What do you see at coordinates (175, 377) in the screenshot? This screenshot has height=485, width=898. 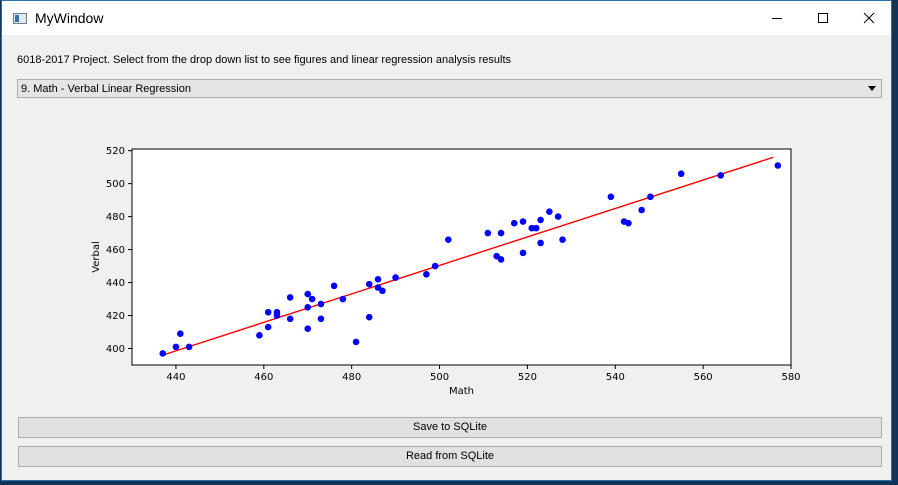 I see `x-tick-label: 440` at bounding box center [175, 377].